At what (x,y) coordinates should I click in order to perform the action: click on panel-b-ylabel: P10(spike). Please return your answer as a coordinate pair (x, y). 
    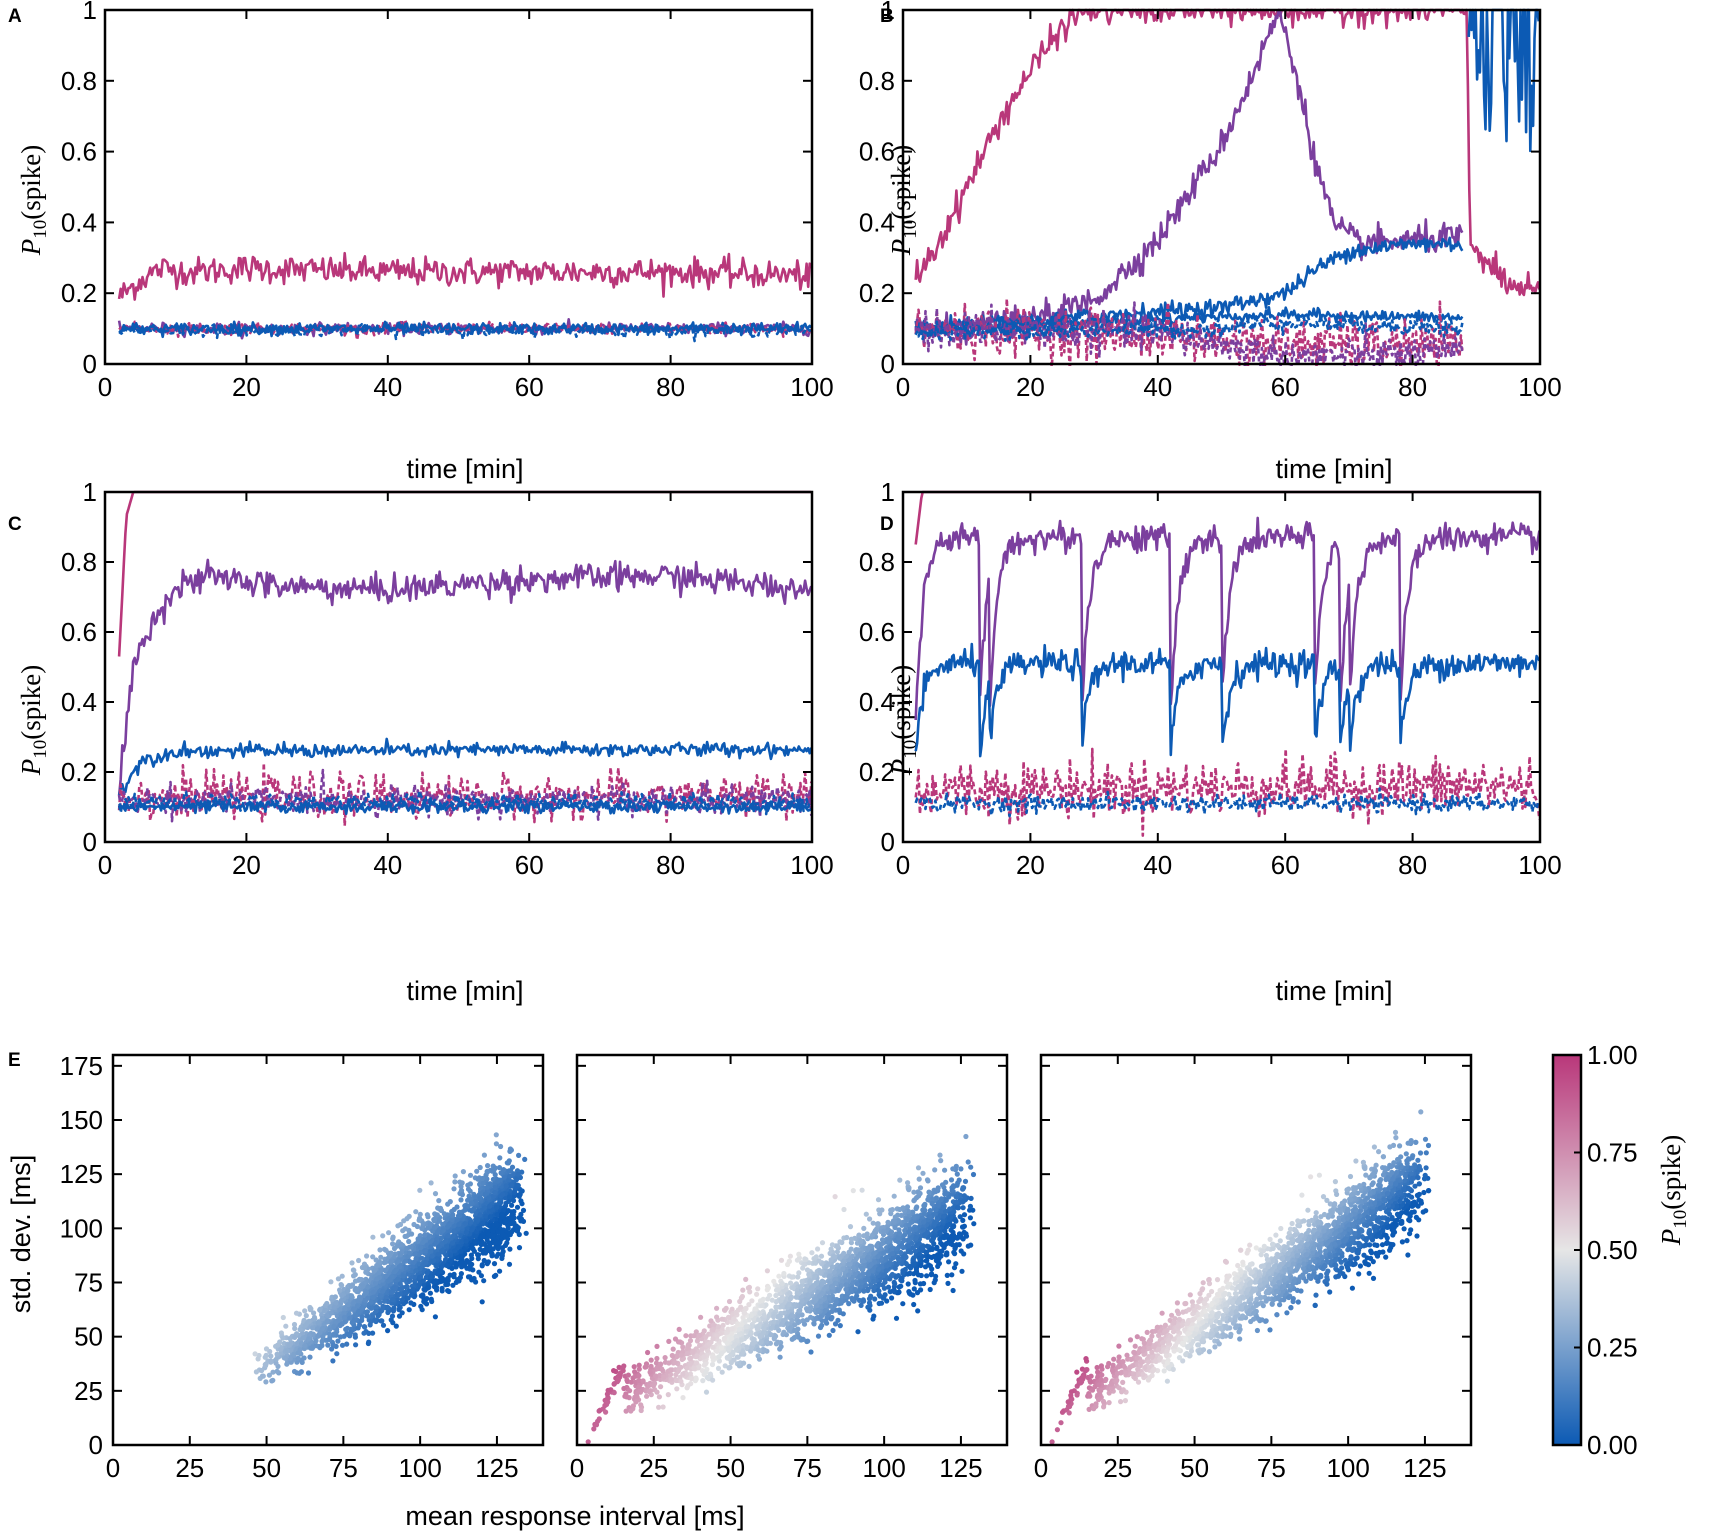
    Looking at the image, I should click on (903, 200).